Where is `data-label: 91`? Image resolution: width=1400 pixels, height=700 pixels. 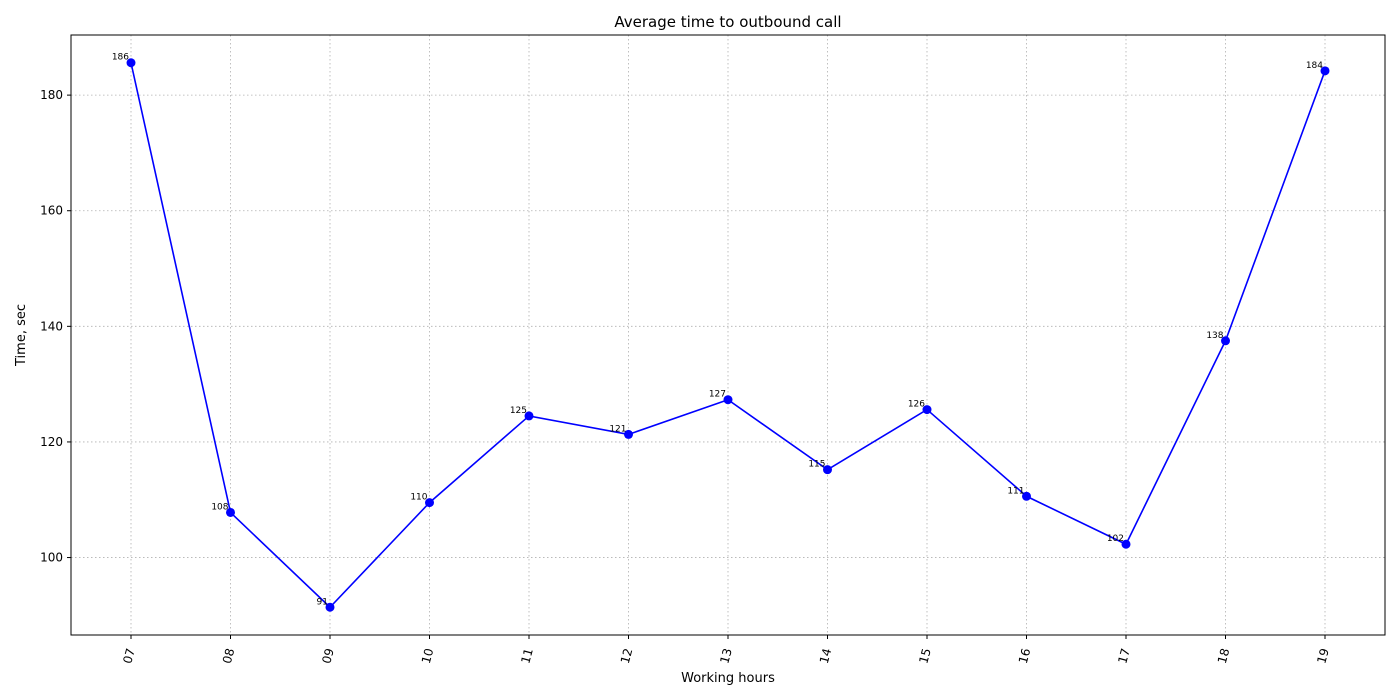 data-label: 91 is located at coordinates (322, 602).